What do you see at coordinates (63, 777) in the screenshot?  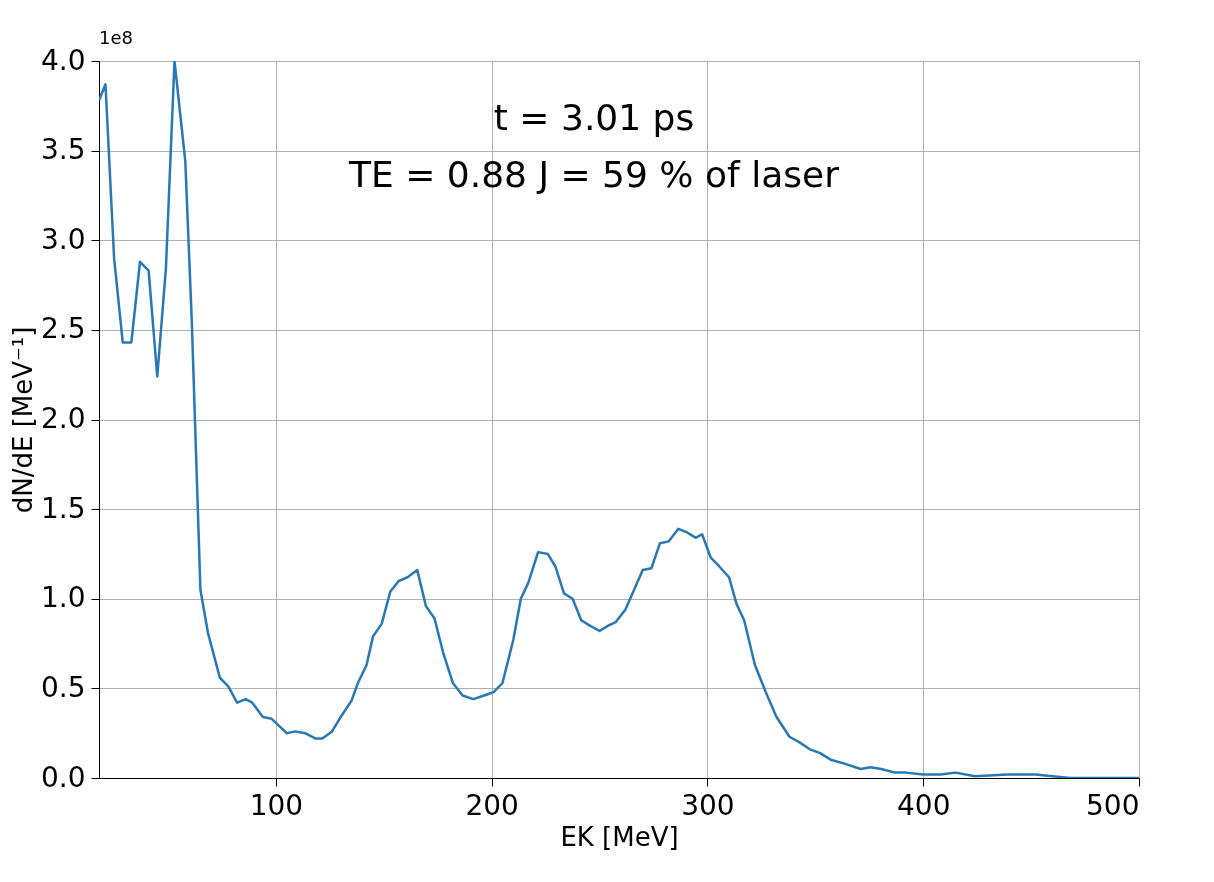 I see `y-tick-label: 0.0` at bounding box center [63, 777].